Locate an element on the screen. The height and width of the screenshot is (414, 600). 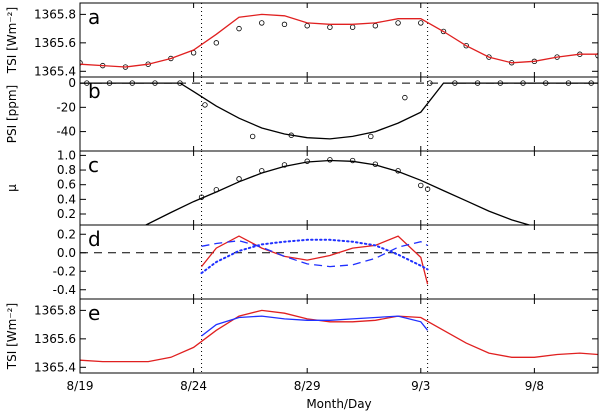
y-tick-label: 0.6 is located at coordinates (66, 185).